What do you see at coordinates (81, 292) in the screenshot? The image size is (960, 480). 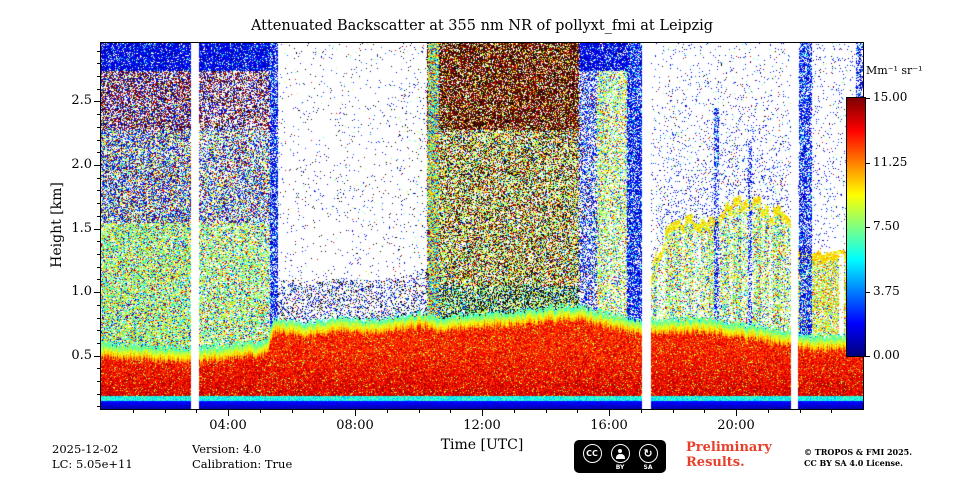 I see `y-tick-label: 1.0` at bounding box center [81, 292].